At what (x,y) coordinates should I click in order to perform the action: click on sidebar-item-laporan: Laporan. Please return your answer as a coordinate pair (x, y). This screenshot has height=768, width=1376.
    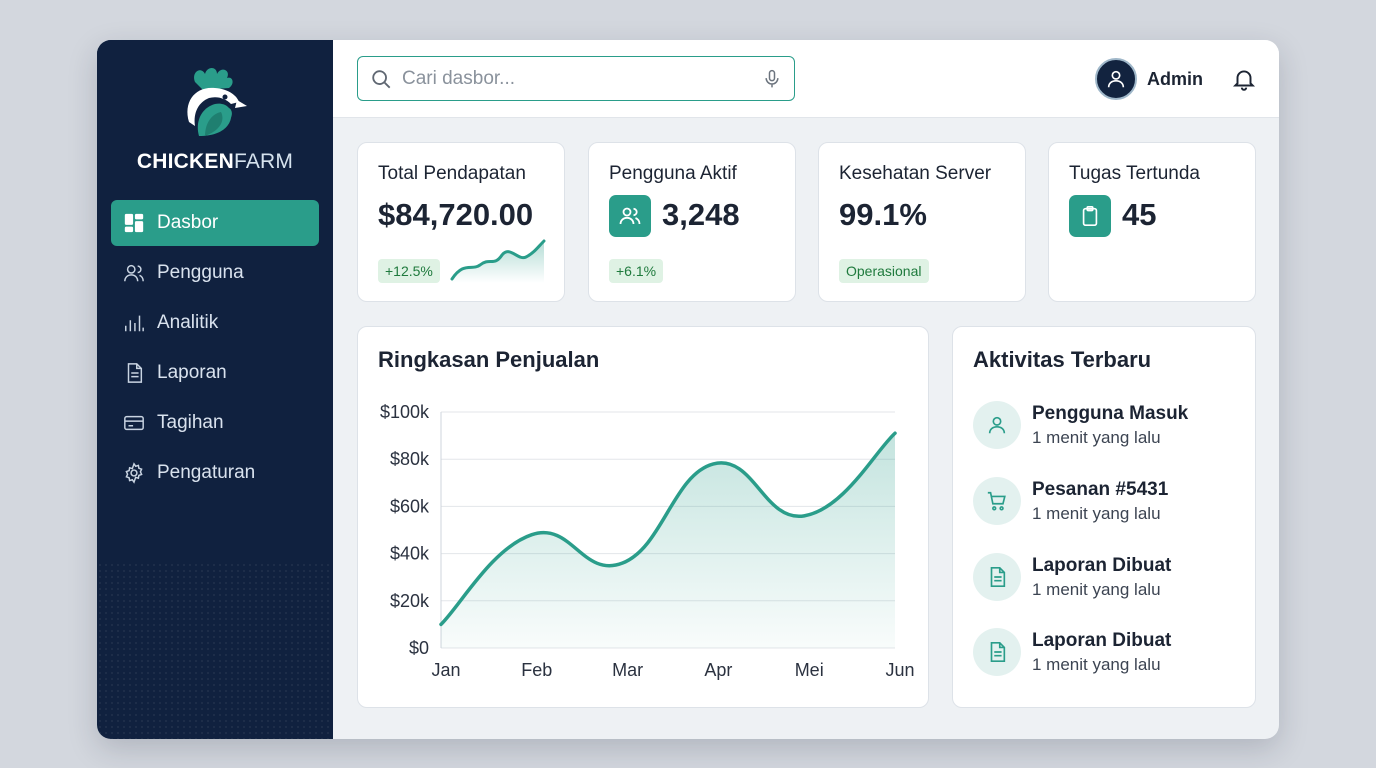
    Looking at the image, I should click on (215, 373).